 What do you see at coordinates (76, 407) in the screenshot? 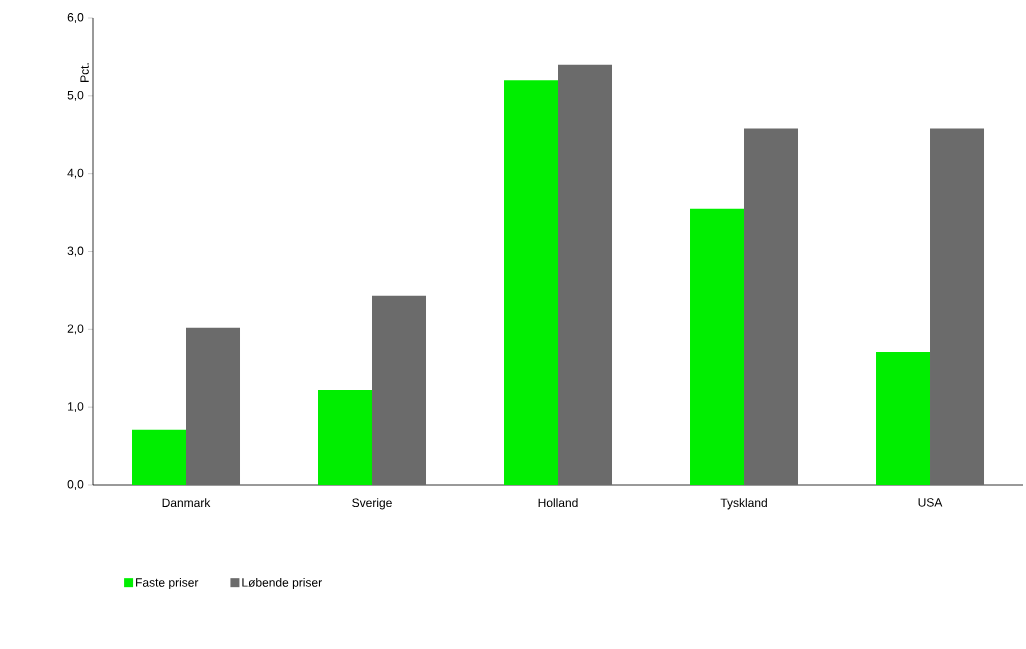
I see `y-tick-label: 1,0` at bounding box center [76, 407].